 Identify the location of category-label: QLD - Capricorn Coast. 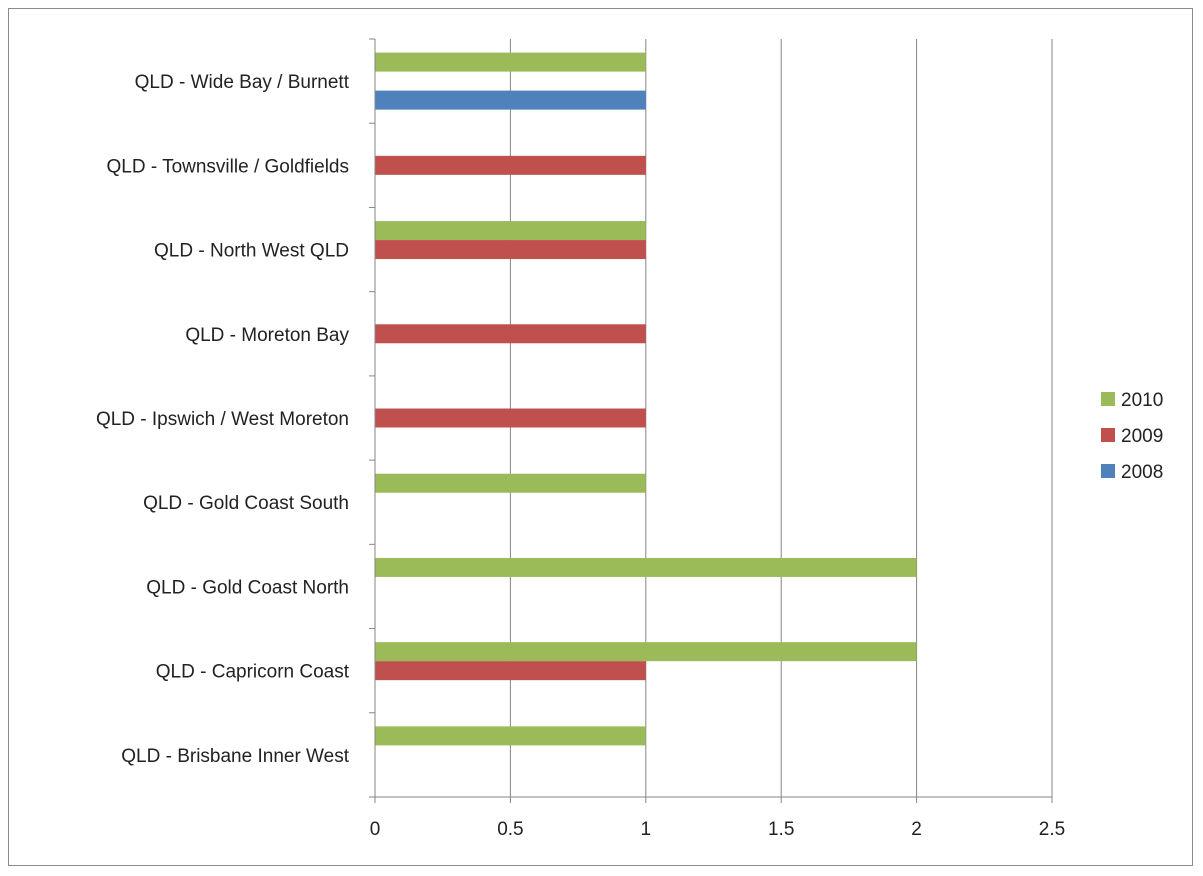
(253, 672).